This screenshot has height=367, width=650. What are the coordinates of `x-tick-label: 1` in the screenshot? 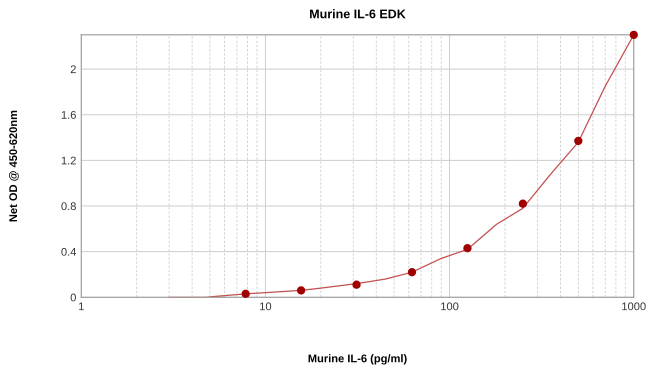 It's located at (81, 306).